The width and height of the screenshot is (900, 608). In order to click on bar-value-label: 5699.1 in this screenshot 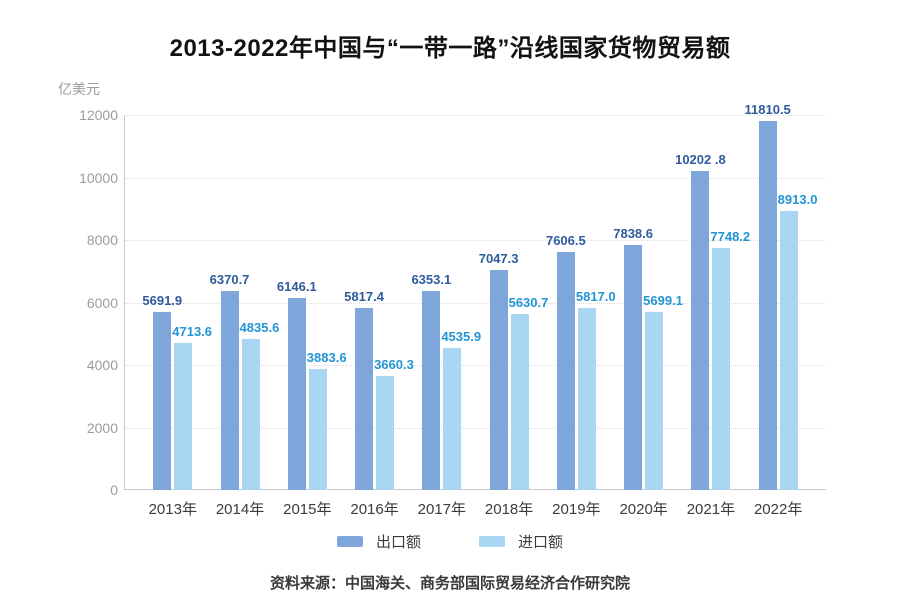, I will do `click(663, 300)`.